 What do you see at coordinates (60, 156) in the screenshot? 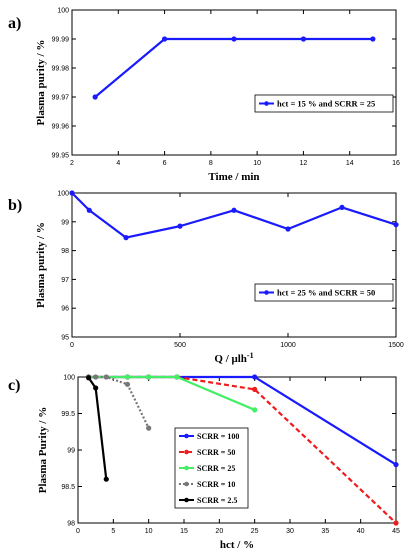
I see `y-tick-label: 99.95` at bounding box center [60, 156].